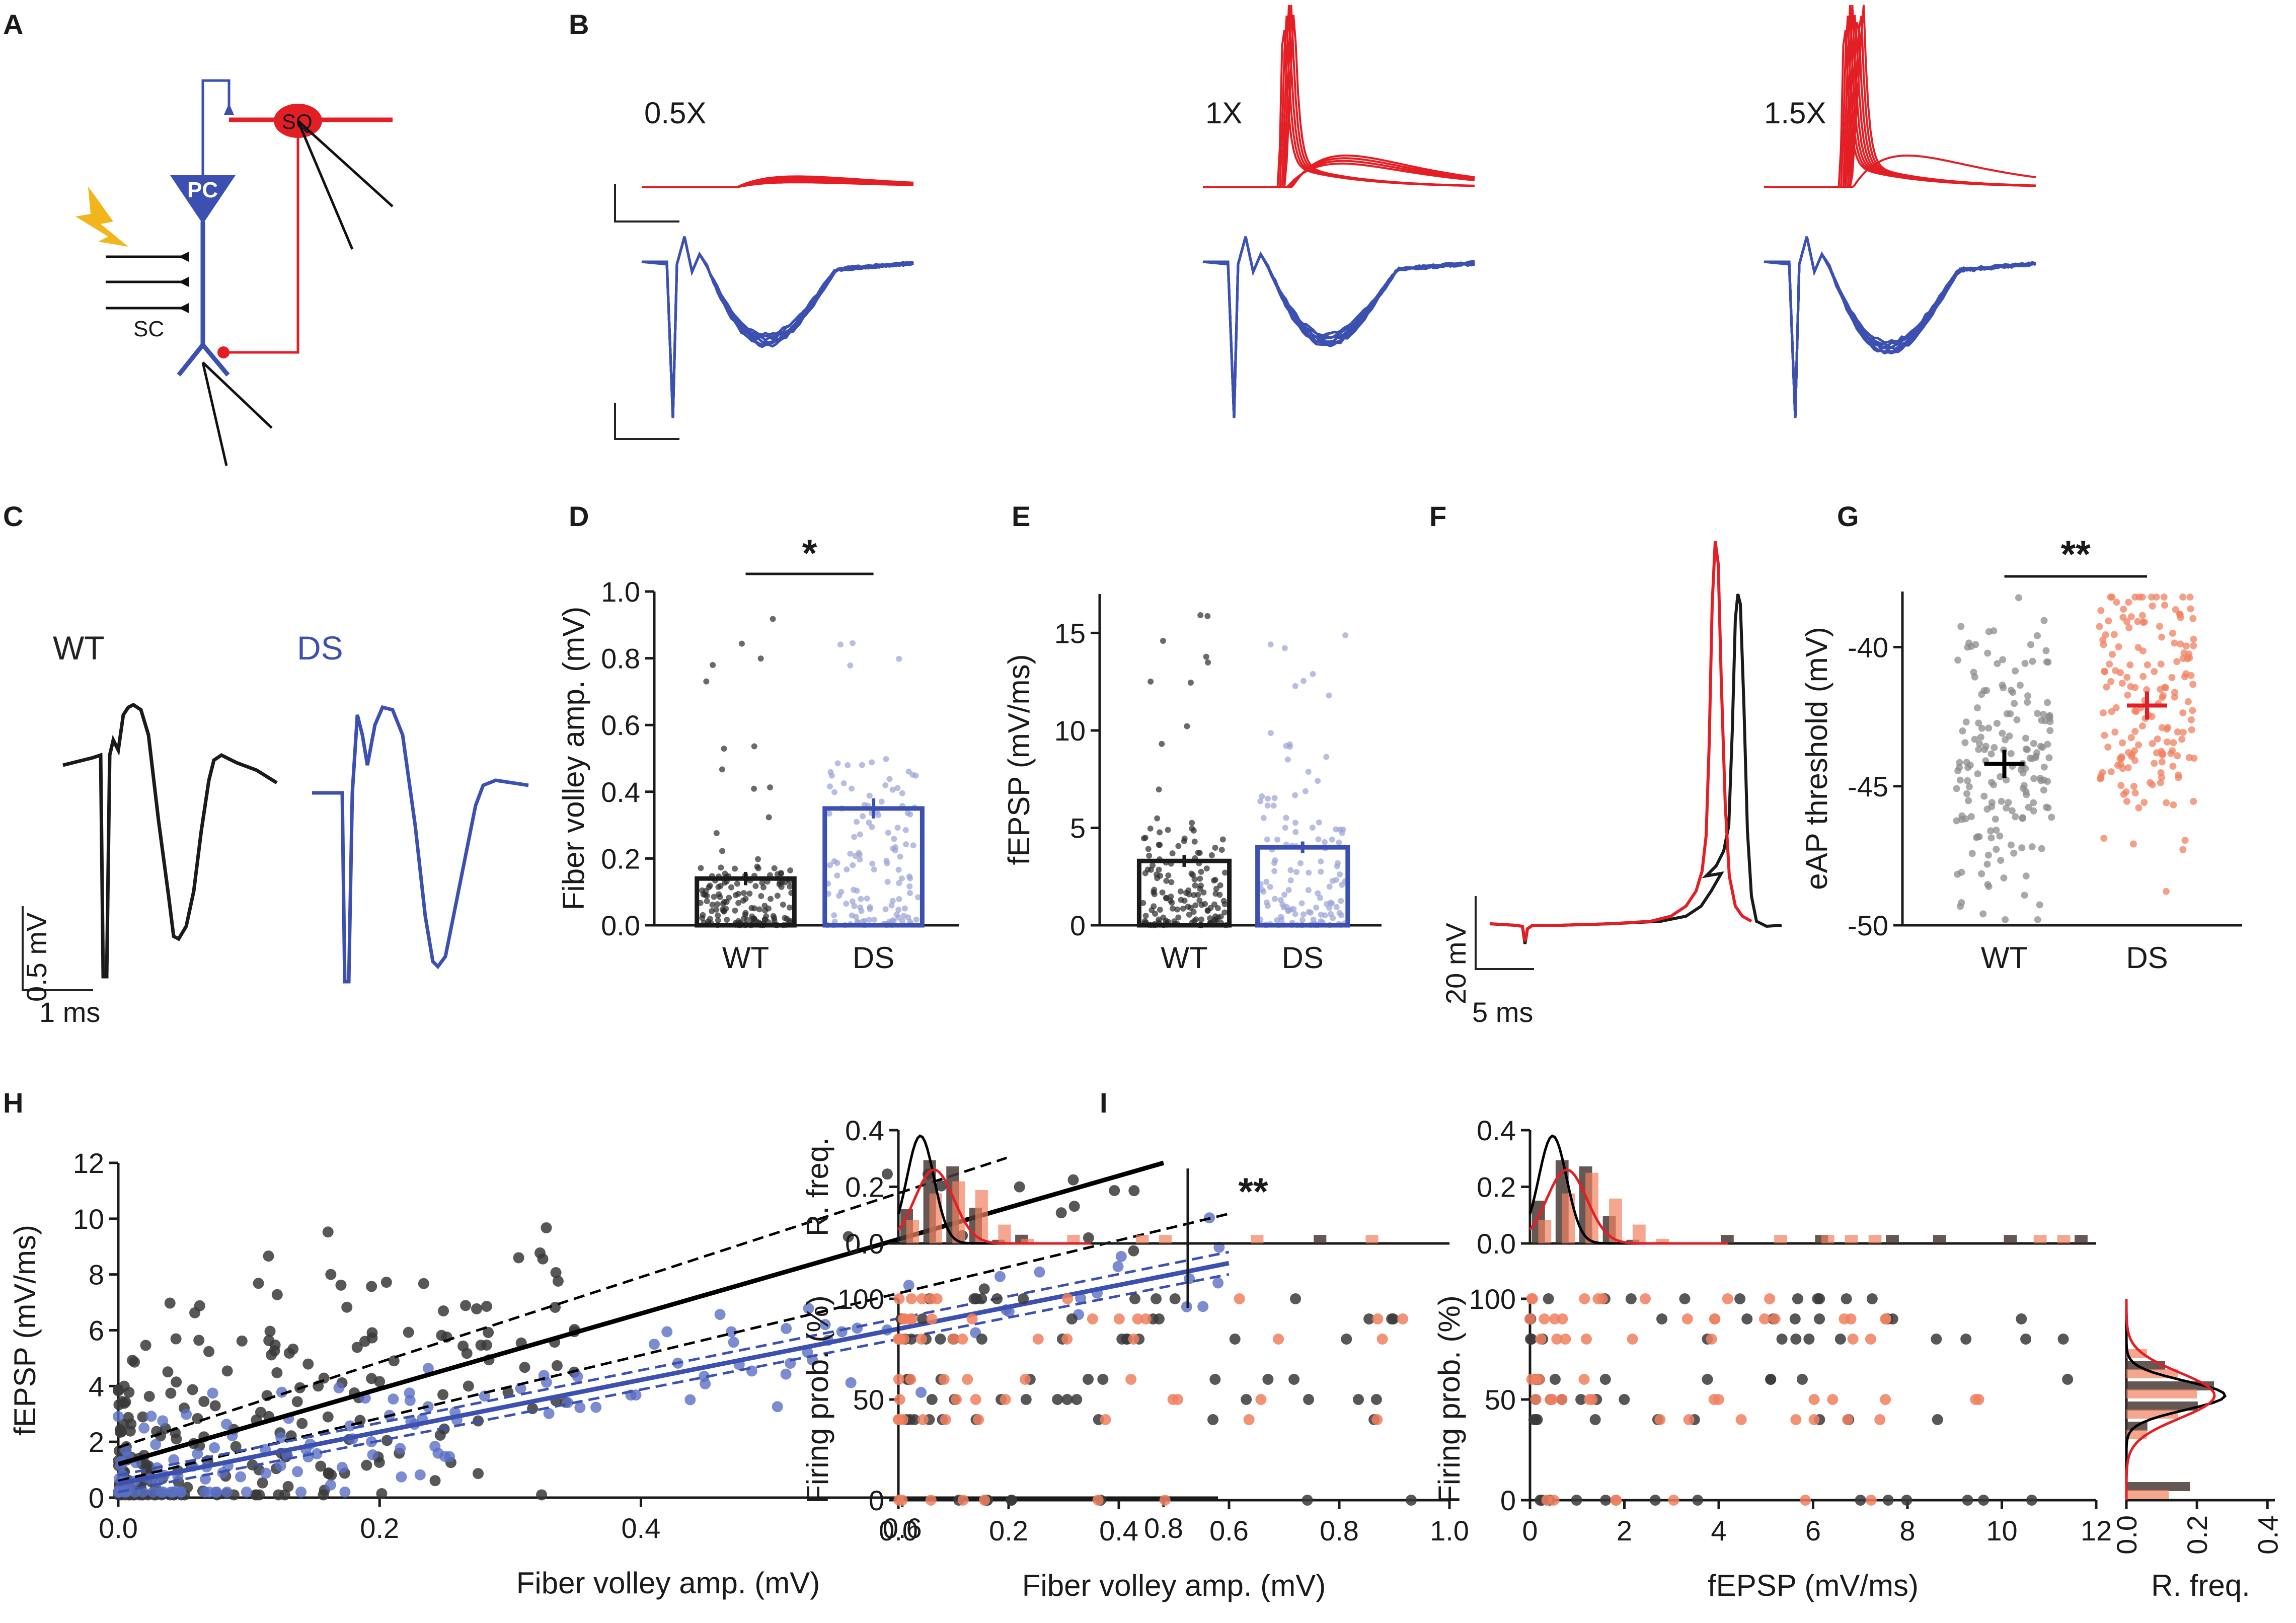 This screenshot has width=2296, height=1623. What do you see at coordinates (1118, 1530) in the screenshot?
I see `x-tick-label: 0.4` at bounding box center [1118, 1530].